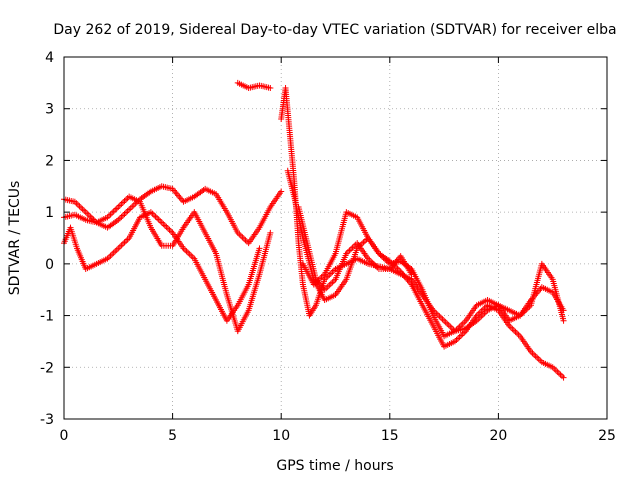 The height and width of the screenshot is (480, 640). Describe the element at coordinates (64, 436) in the screenshot. I see `x-tick-label: 0` at that location.